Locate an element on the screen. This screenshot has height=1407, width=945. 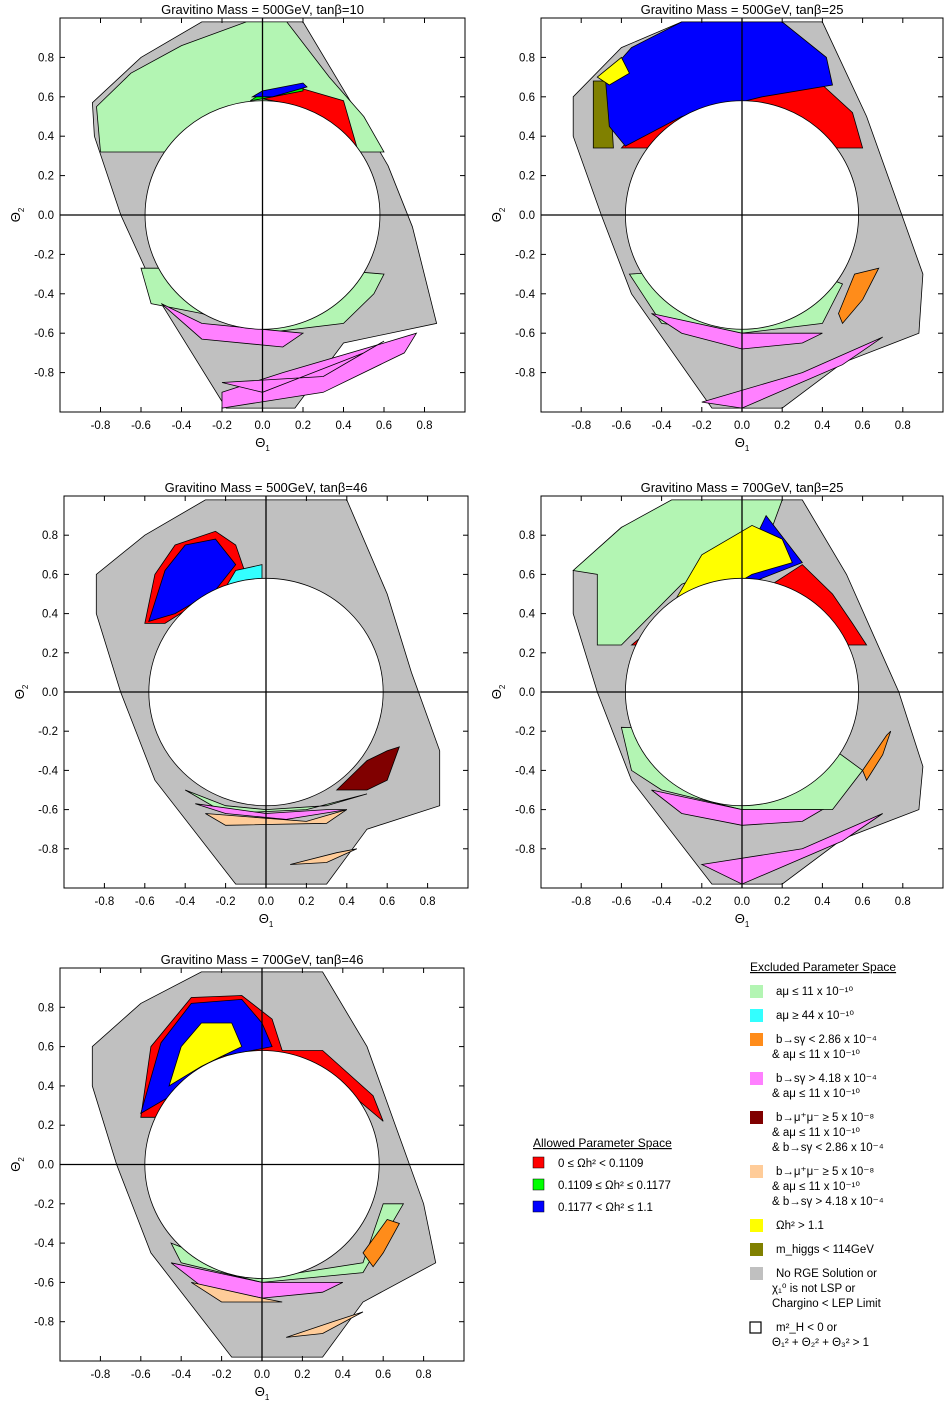
legend-label: b→μ⁺μ⁻ ≥ 5 x 10⁻⁸ is located at coordinates (825, 1172).